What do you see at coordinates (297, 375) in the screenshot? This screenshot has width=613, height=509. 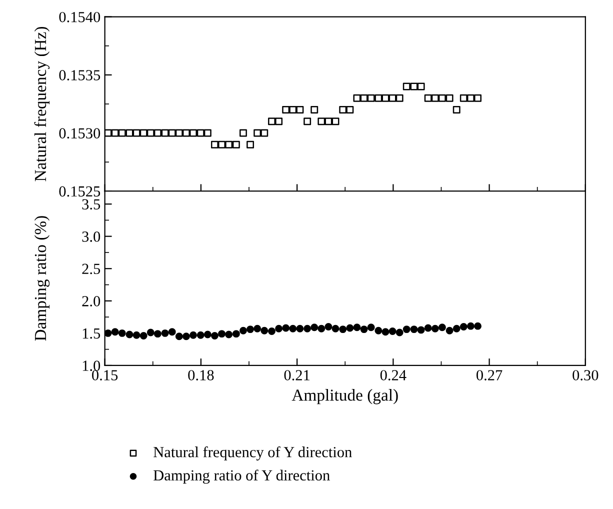 I see `x-tick-label: 0.21` at bounding box center [297, 375].